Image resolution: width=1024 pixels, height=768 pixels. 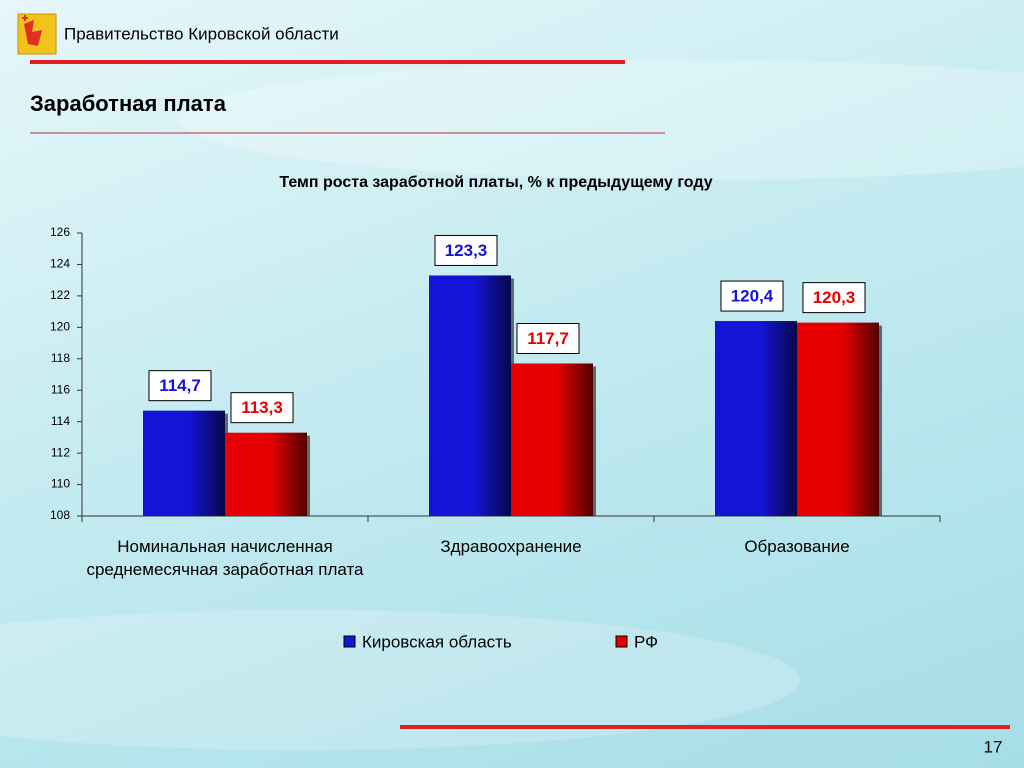 What do you see at coordinates (60, 327) in the screenshot?
I see `y-tick-label: 120` at bounding box center [60, 327].